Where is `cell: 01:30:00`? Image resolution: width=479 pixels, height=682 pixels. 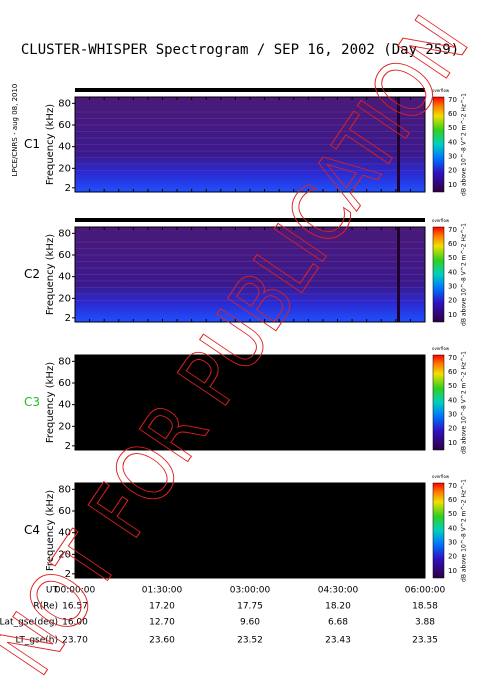 cell: 01:30:00 is located at coordinates (162, 591).